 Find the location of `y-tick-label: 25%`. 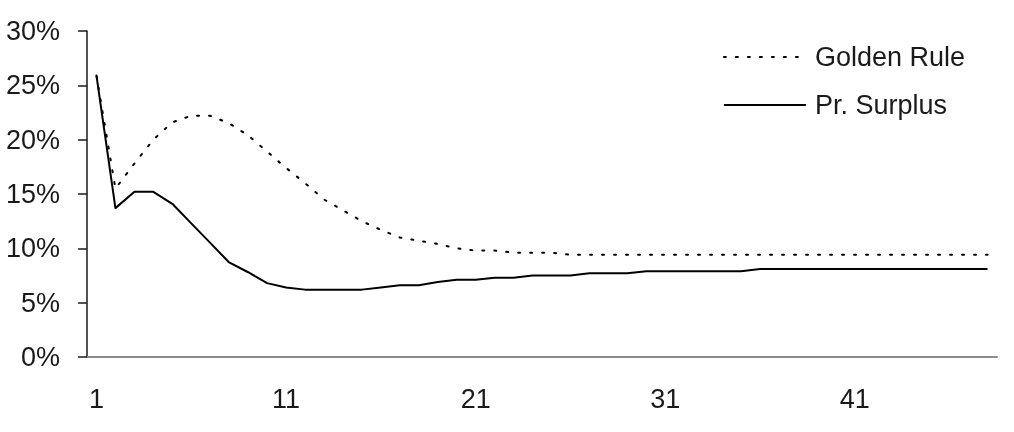

y-tick-label: 25% is located at coordinates (32, 85).